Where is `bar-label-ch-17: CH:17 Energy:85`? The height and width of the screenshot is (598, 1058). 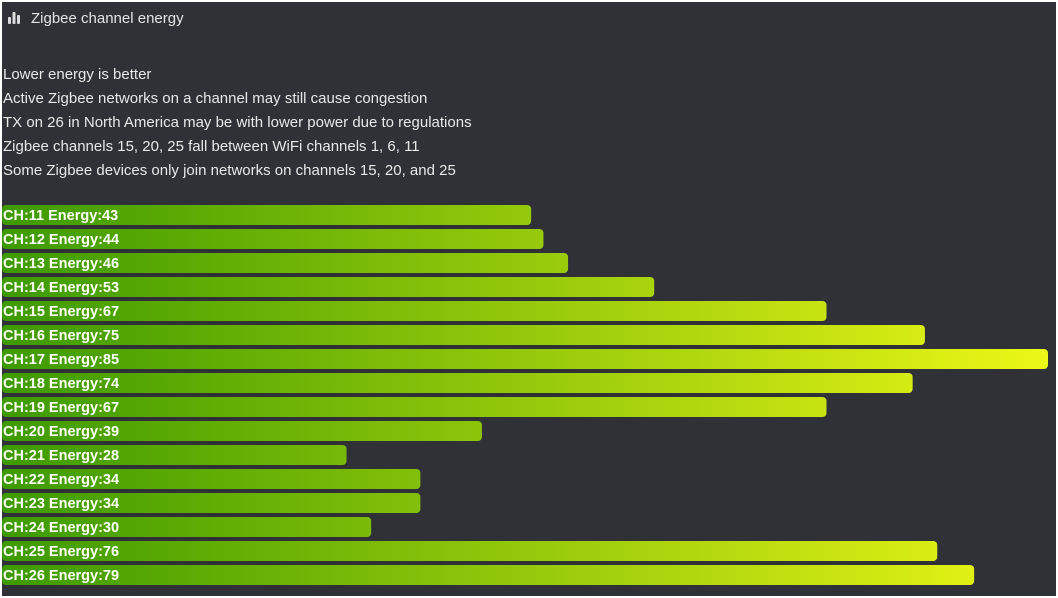
bar-label-ch-17: CH:17 Energy:85 is located at coordinates (61, 360).